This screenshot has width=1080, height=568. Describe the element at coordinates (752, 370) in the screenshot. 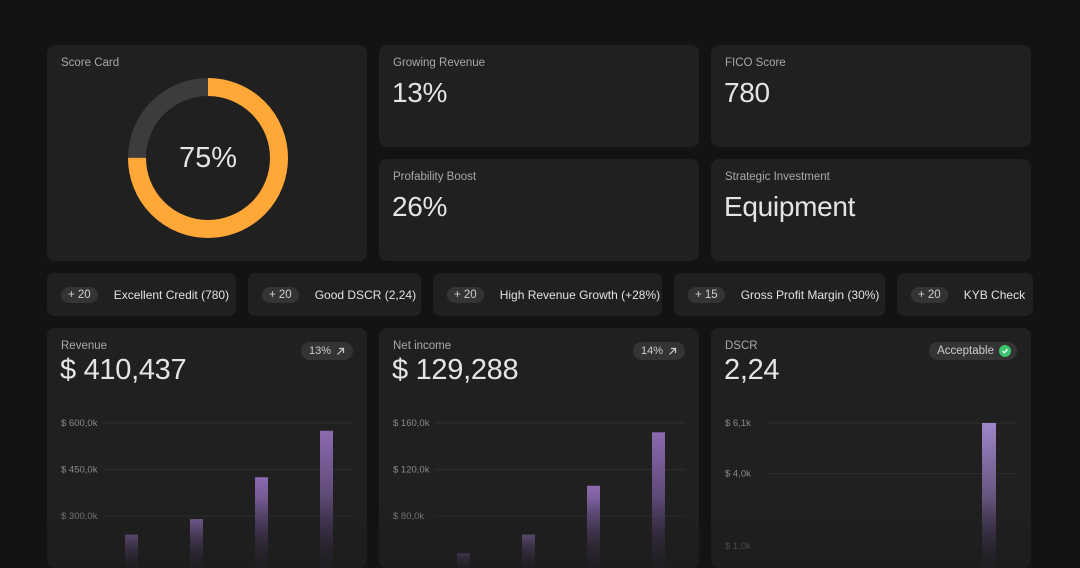

I see `dscr-value: 2,24` at that location.